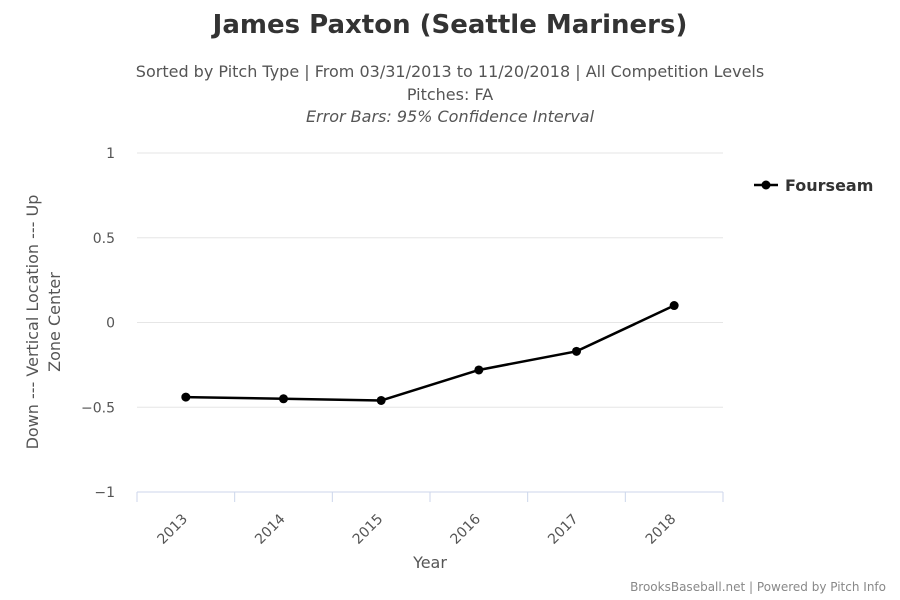 This screenshot has width=900, height=600. Describe the element at coordinates (829, 185) in the screenshot. I see `legend-label: Fourseam` at that location.